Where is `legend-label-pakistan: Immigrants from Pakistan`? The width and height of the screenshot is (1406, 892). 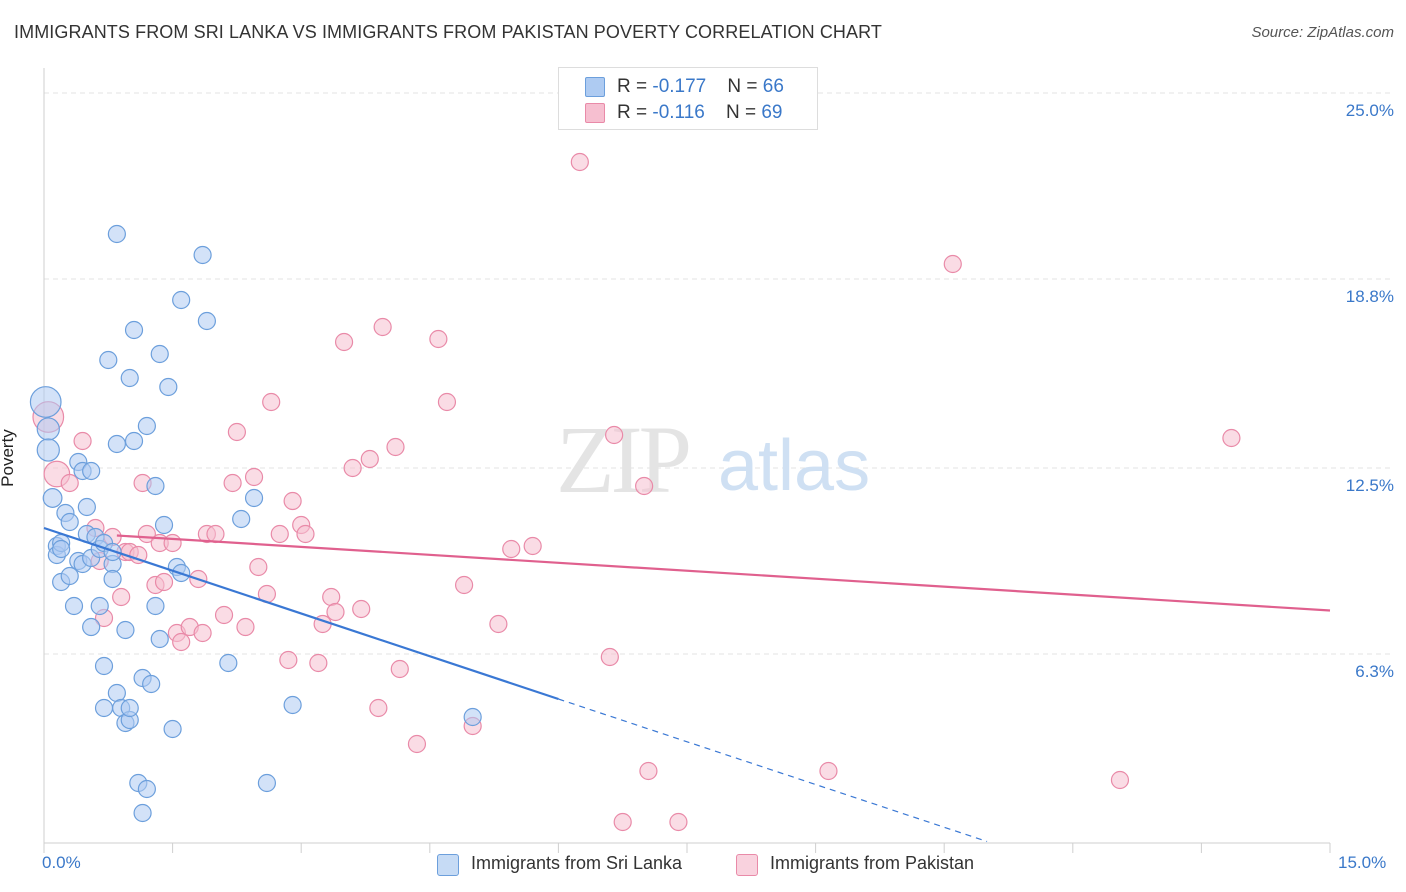
legend-label-pakistan: Immigrants from Pakistan is located at coordinates (872, 863).